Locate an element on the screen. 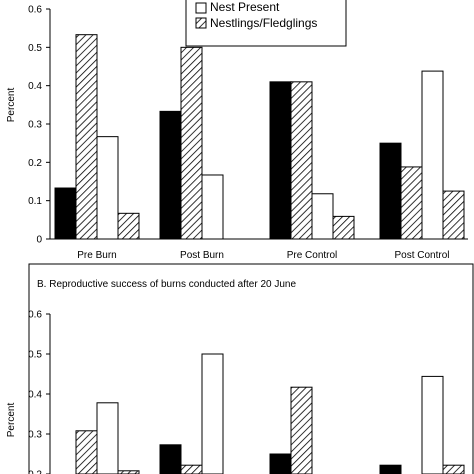  panel-b-bar-s2-c1 is located at coordinates (212, 413).